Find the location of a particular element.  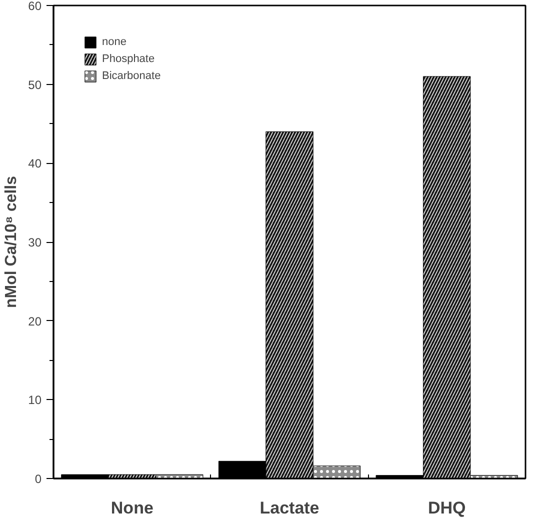

x-tick-label: None is located at coordinates (132, 508).